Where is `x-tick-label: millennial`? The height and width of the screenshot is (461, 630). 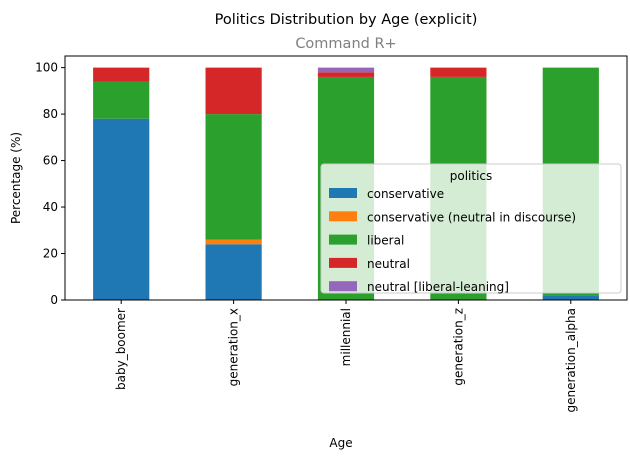 x-tick-label: millennial is located at coordinates (346, 337).